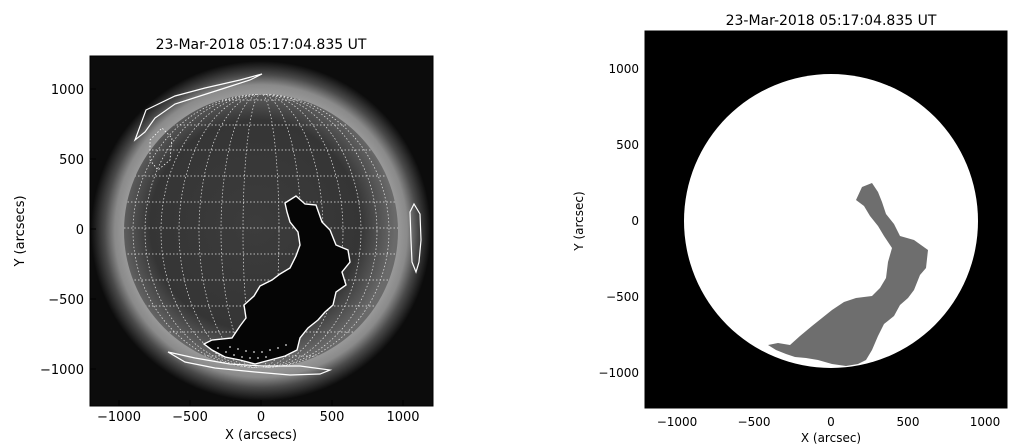  I want to click on left-y-axis-label: Y (arcsecs), so click(20, 231).